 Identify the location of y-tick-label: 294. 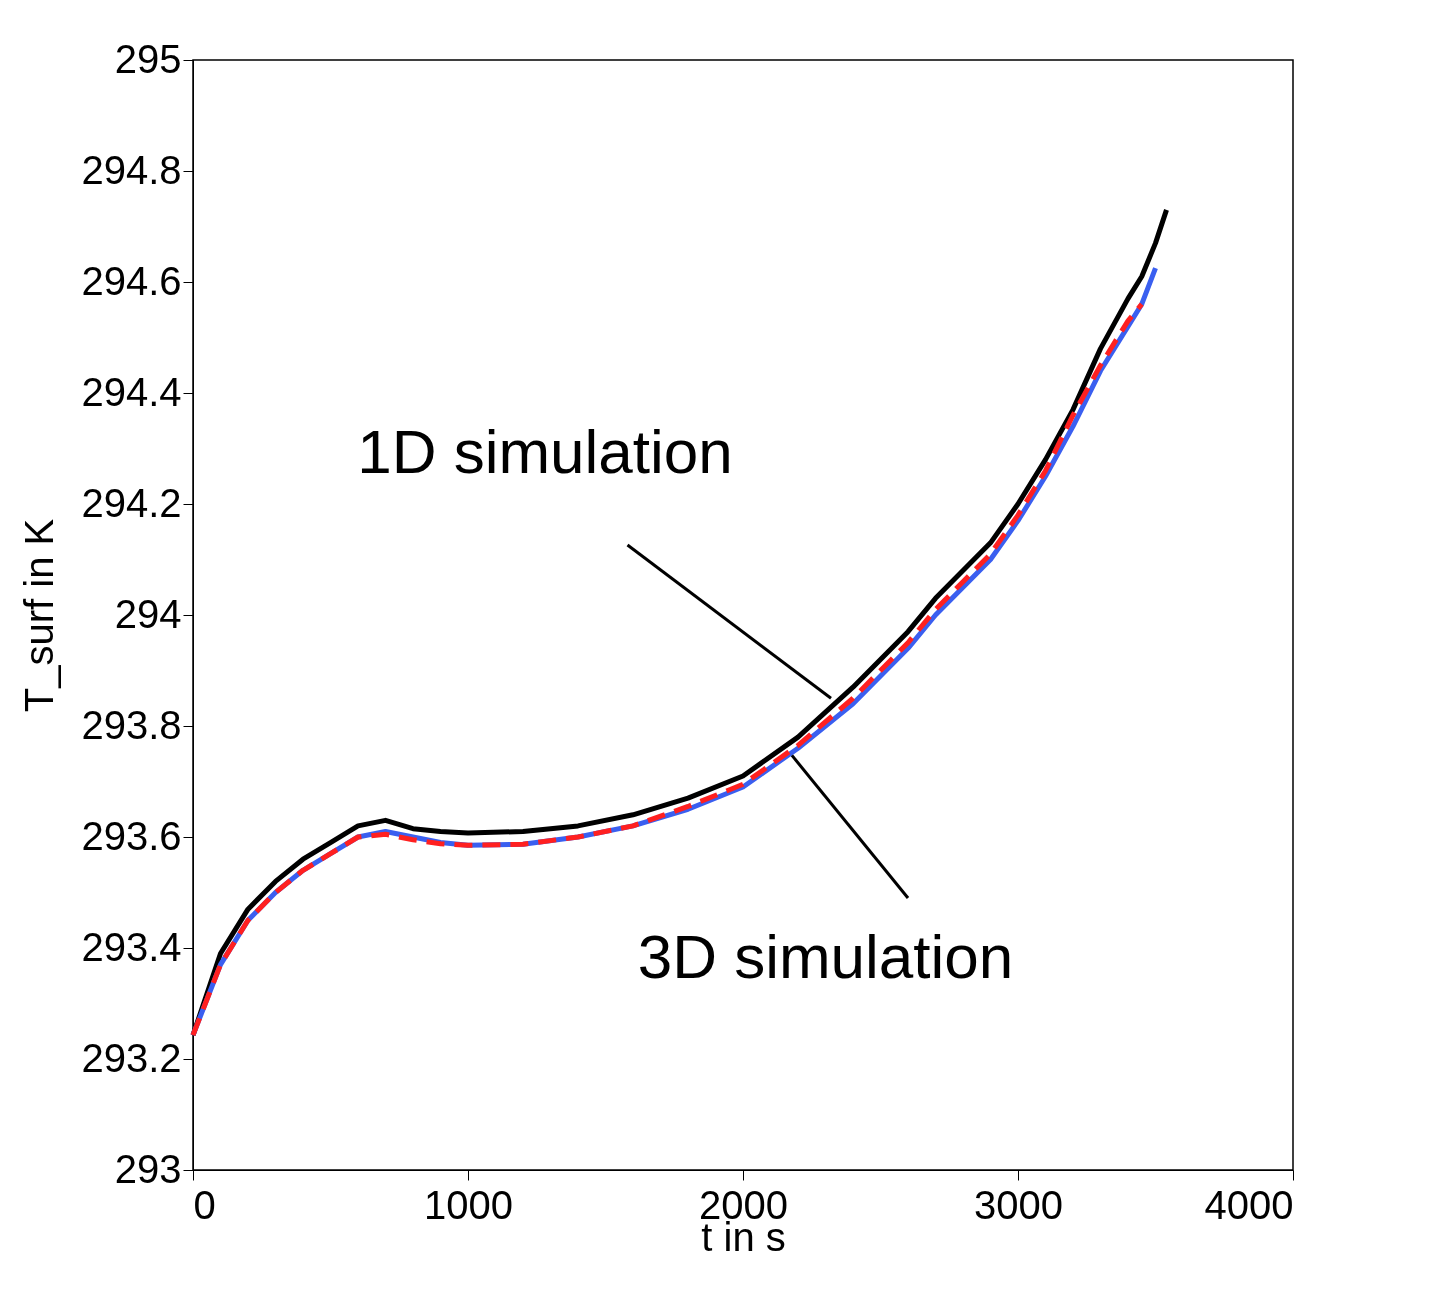
(148, 613).